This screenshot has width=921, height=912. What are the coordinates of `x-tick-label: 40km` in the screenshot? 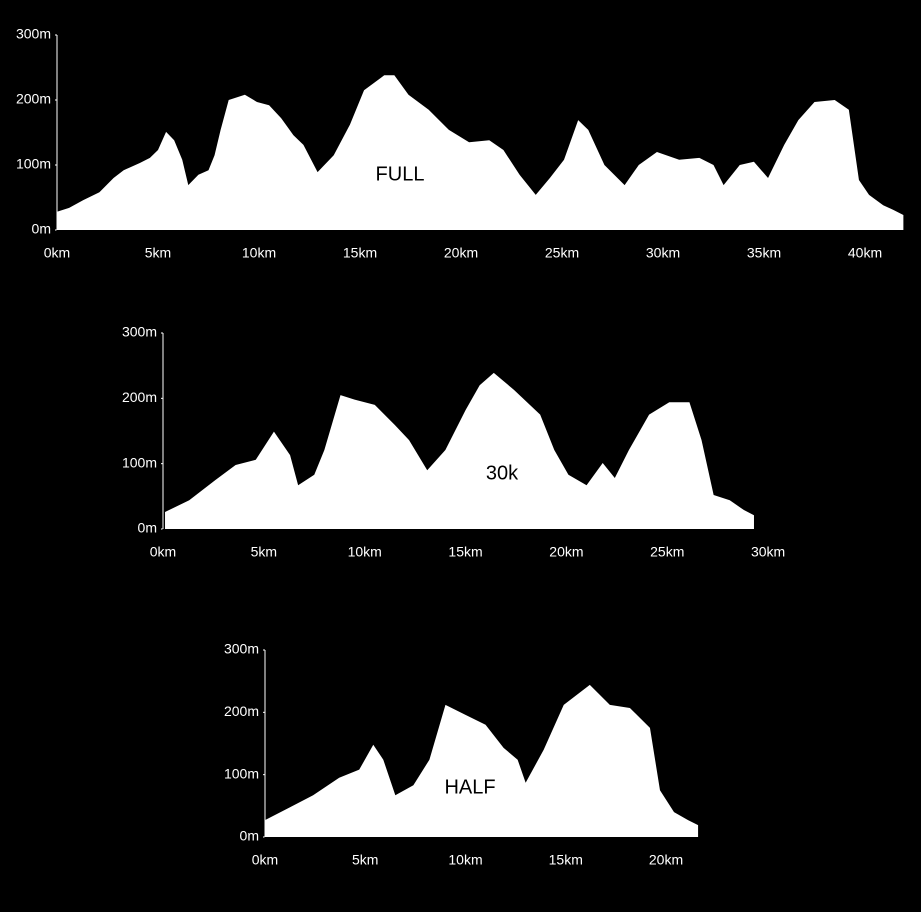 It's located at (865, 253).